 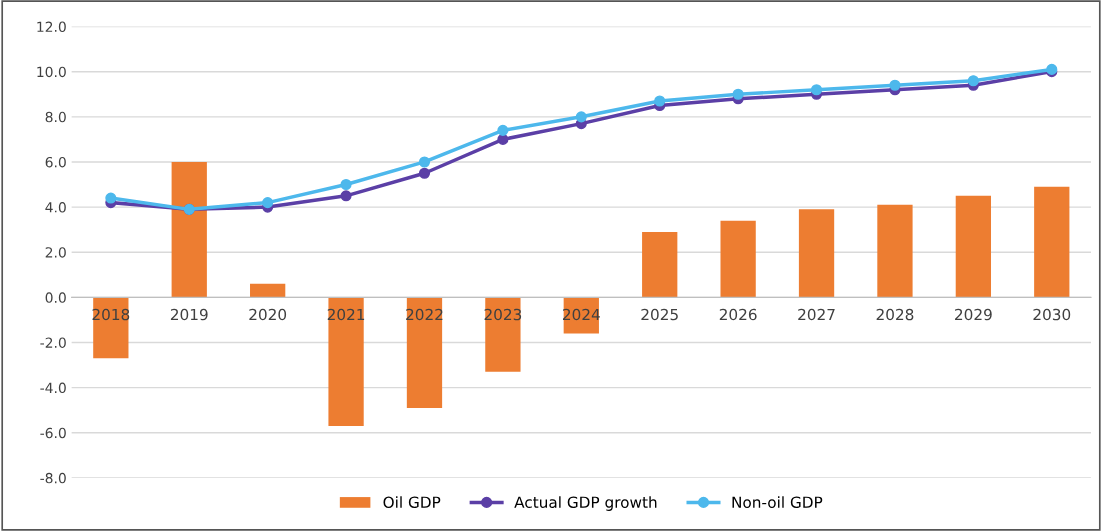 What do you see at coordinates (738, 314) in the screenshot?
I see `x-tick-label: 2026` at bounding box center [738, 314].